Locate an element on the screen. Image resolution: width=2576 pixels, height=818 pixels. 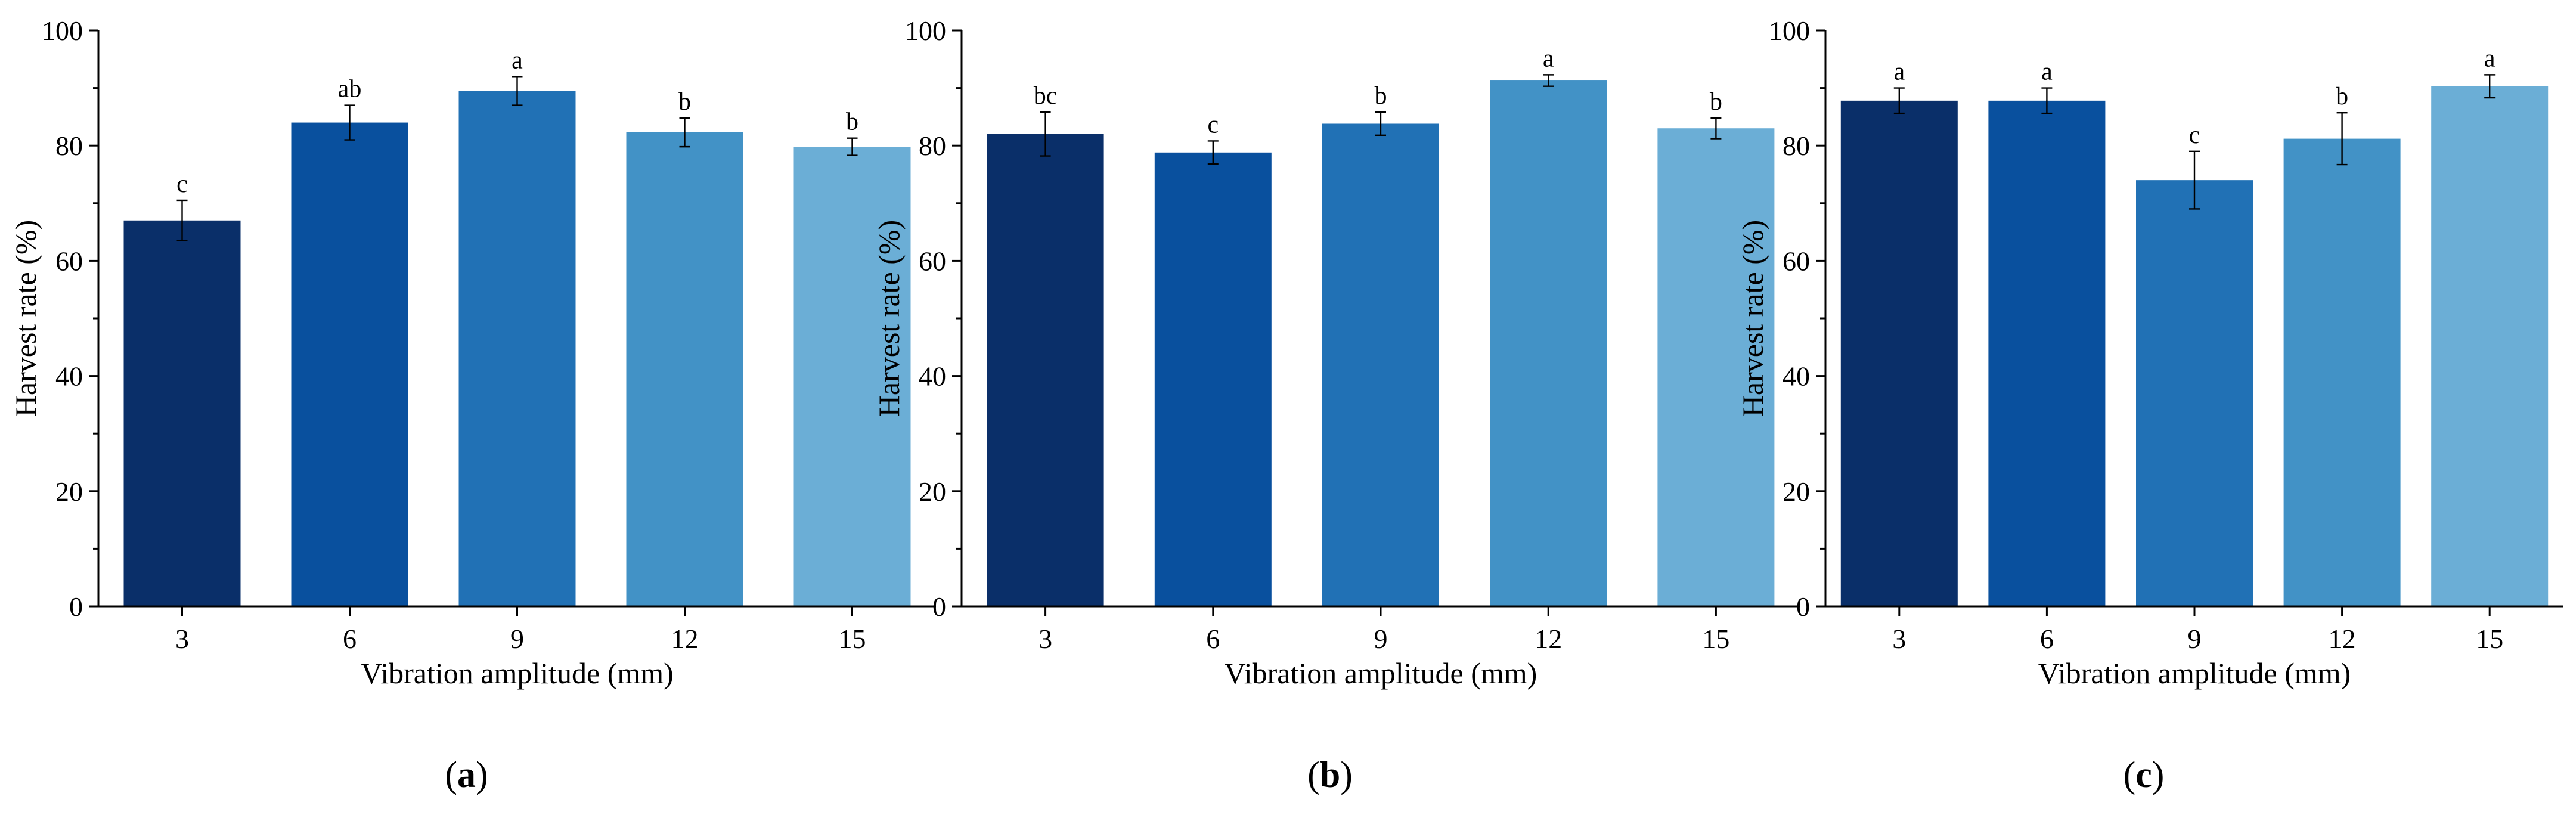
significance-label-3: c is located at coordinates (182, 184).